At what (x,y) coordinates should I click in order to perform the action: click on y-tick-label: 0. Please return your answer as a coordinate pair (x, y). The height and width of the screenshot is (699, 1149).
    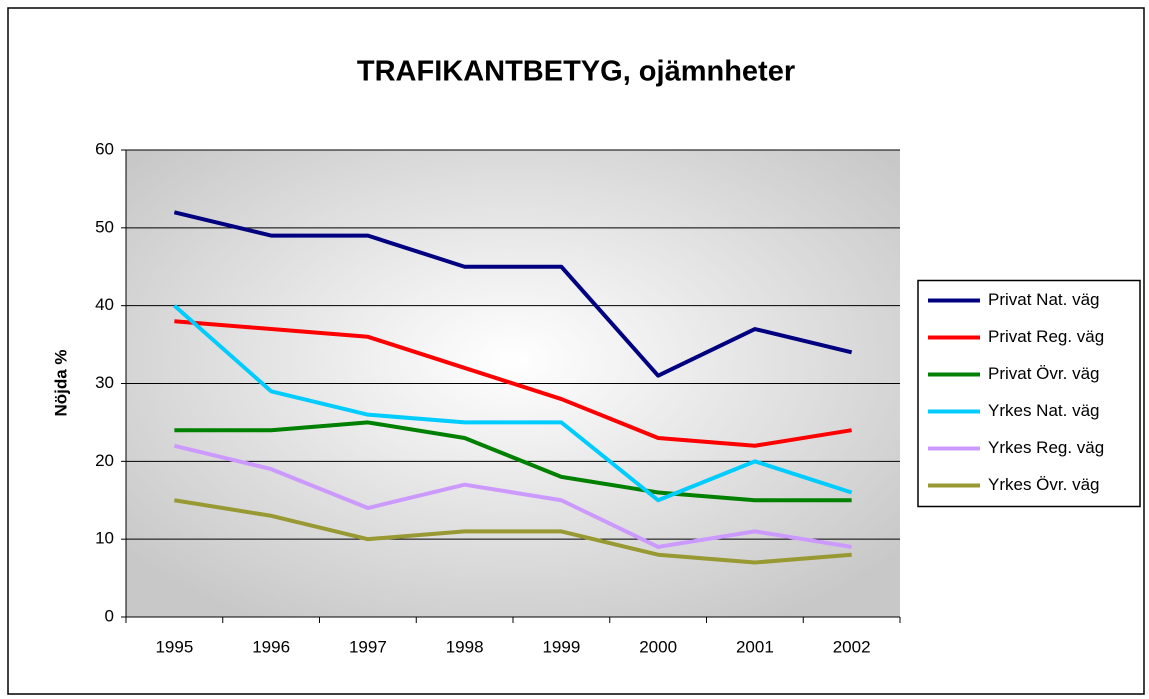
    Looking at the image, I should click on (109, 615).